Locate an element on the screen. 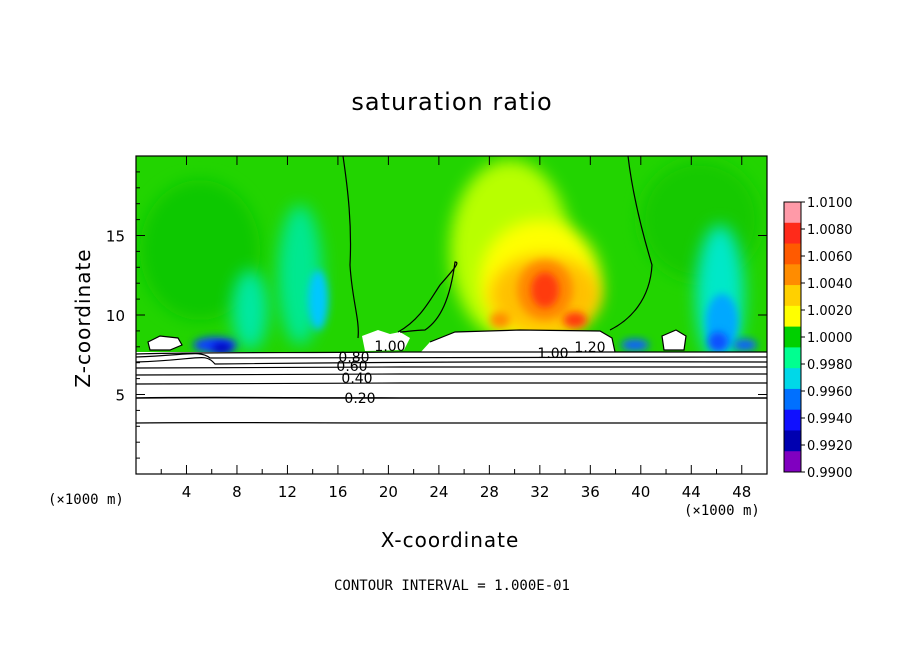 This screenshot has width=904, height=654. x-tick-label: 12 is located at coordinates (287, 492).